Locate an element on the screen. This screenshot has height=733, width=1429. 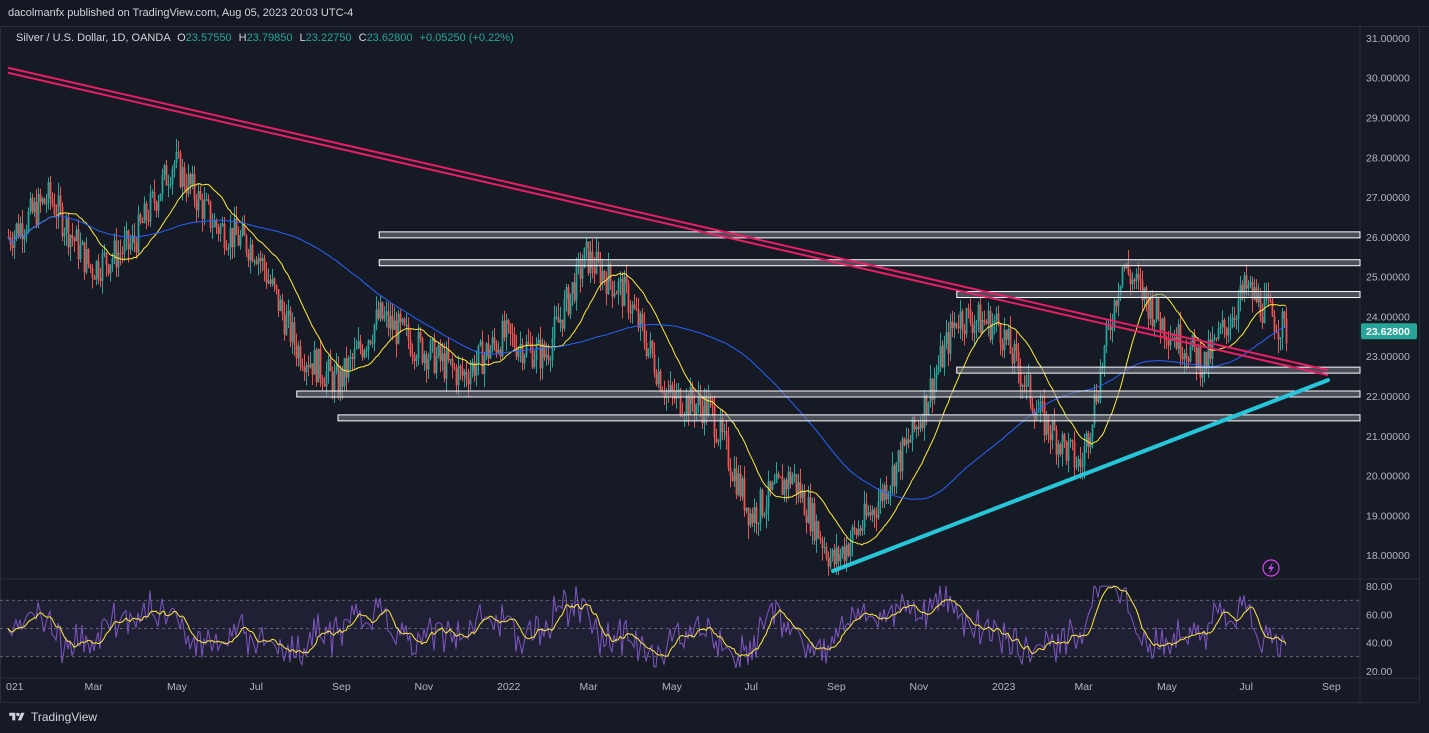
rsi-axis-tick: 20.00 is located at coordinates (1379, 672).